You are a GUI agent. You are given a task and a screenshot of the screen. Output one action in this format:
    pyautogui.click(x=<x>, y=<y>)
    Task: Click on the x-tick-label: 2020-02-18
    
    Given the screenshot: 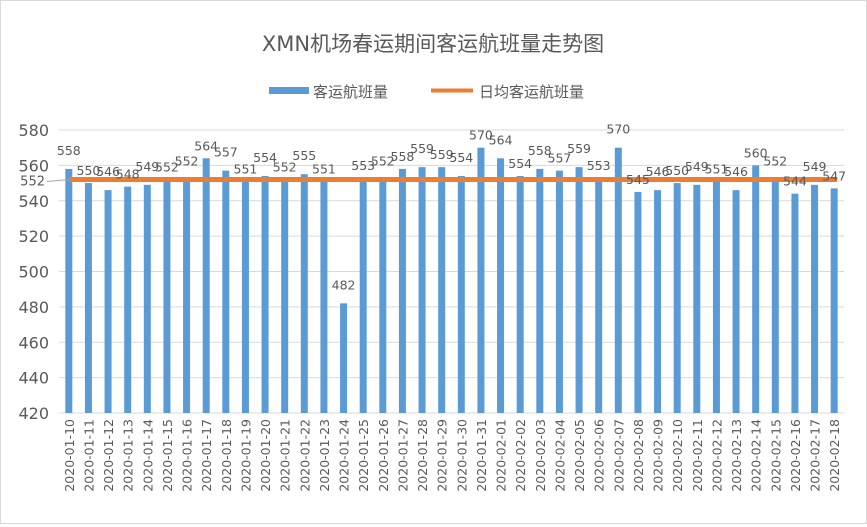 What is the action you would take?
    pyautogui.click(x=834, y=455)
    